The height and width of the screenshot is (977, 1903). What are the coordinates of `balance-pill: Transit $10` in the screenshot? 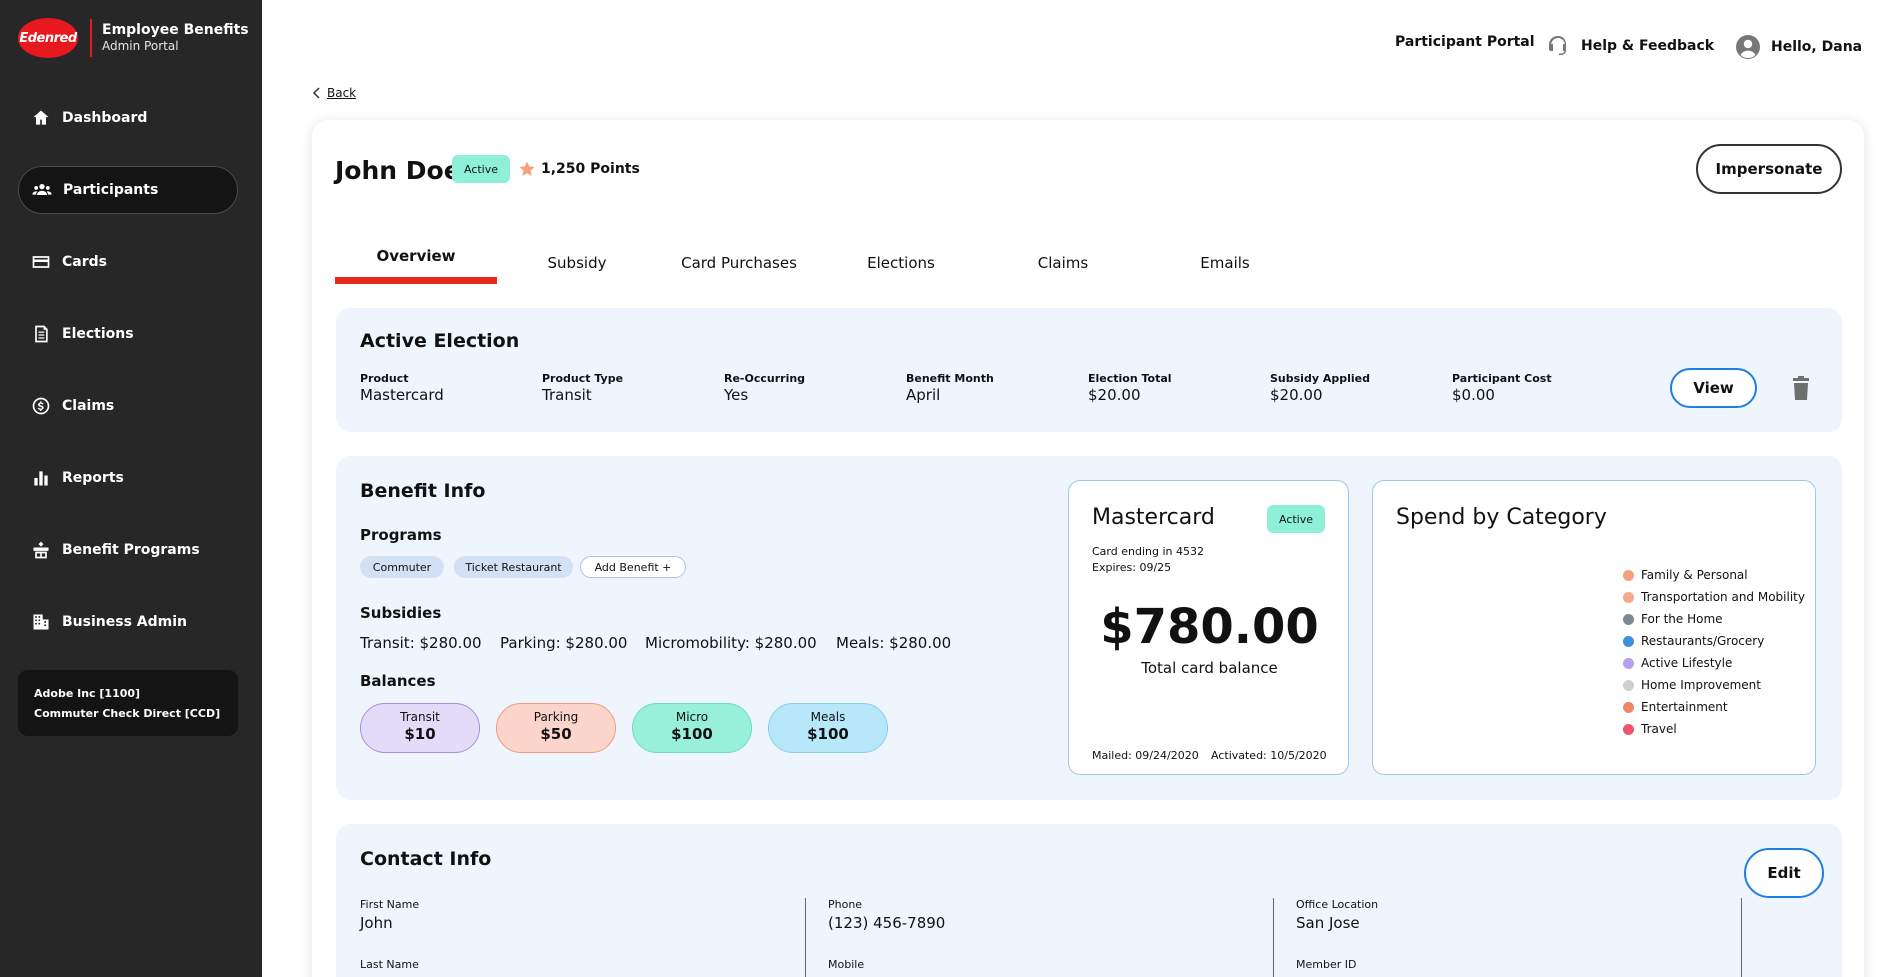 It's located at (420, 728).